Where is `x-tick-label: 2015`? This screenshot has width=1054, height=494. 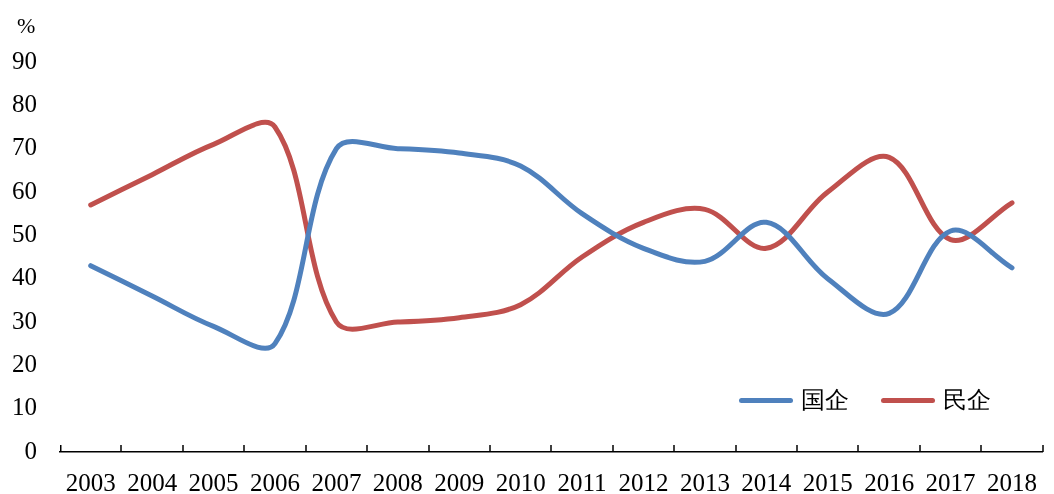 x-tick-label: 2015 is located at coordinates (827, 481).